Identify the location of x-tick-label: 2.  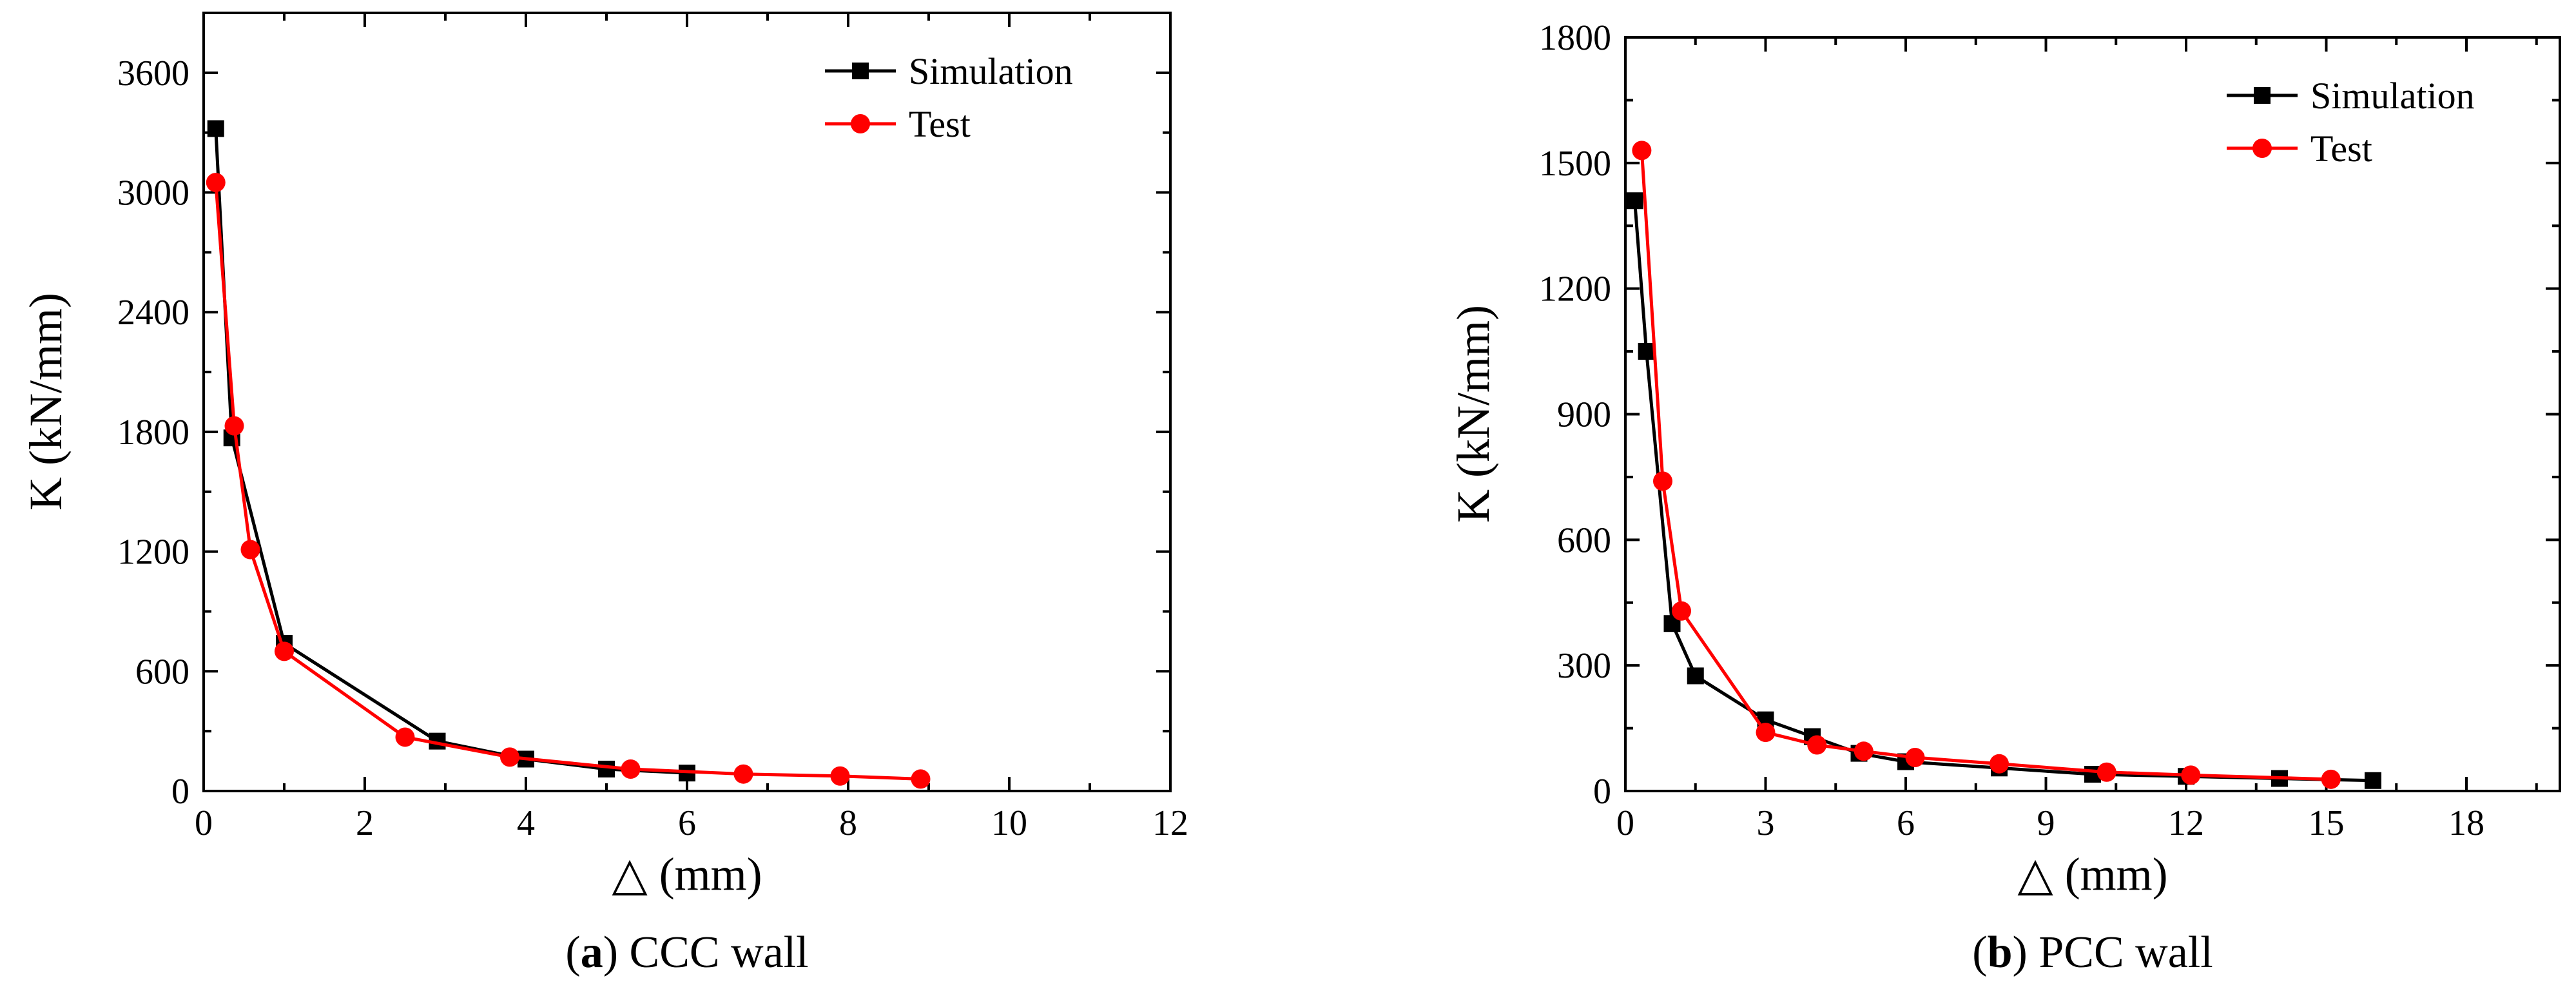
(365, 823).